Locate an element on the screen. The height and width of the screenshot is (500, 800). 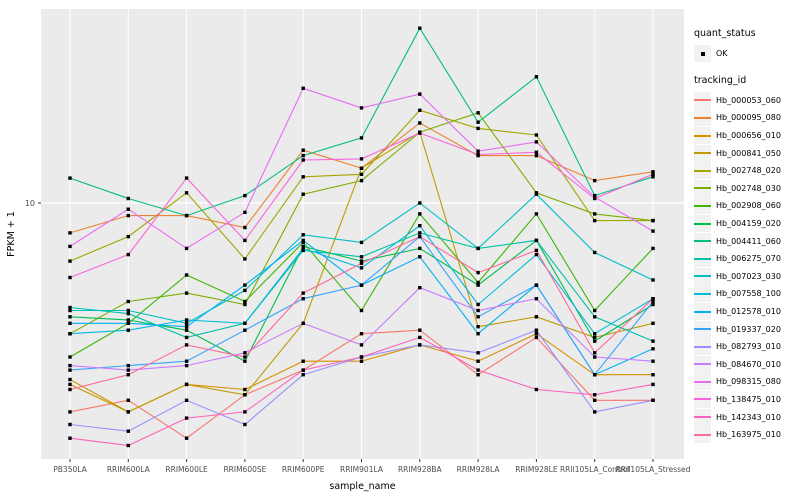
legend-item-Hb_082793_010: Hb_082793_010 is located at coordinates (746, 347).